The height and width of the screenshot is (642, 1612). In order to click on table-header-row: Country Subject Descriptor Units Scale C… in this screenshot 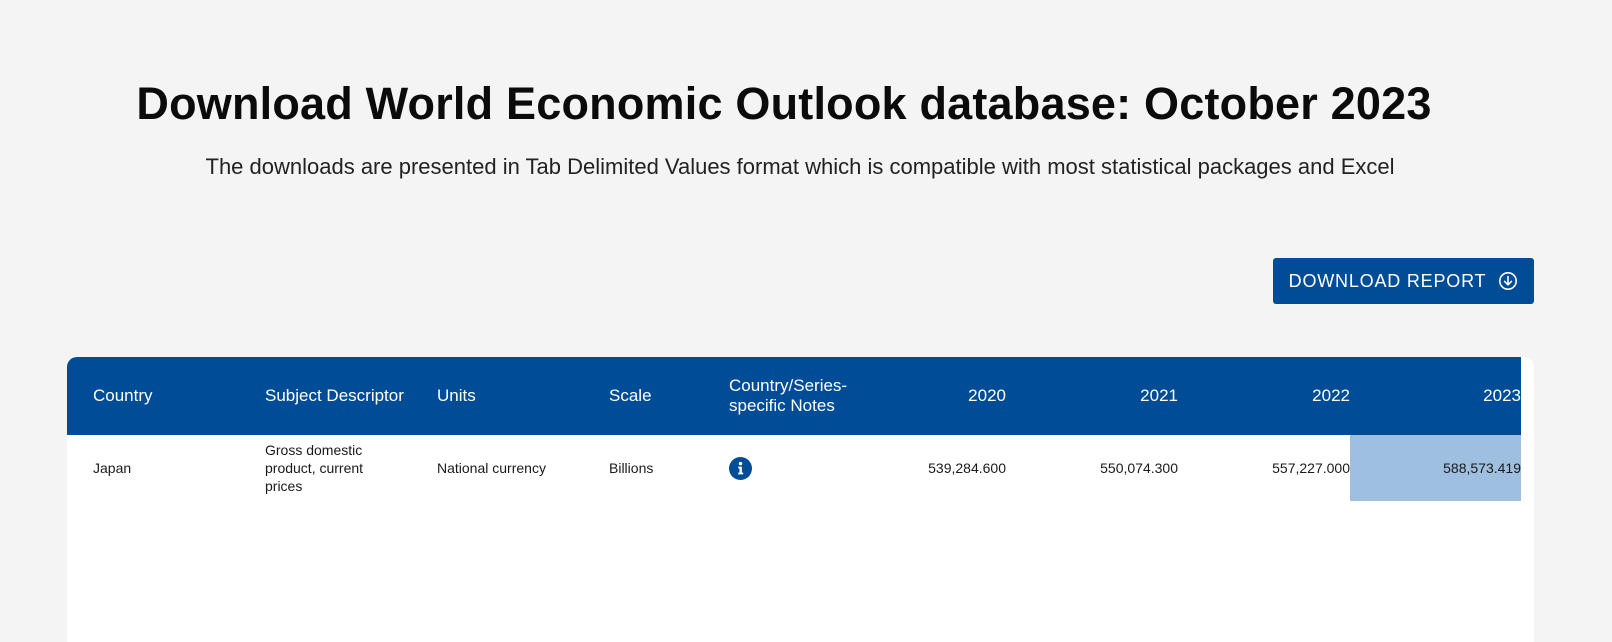, I will do `click(794, 396)`.